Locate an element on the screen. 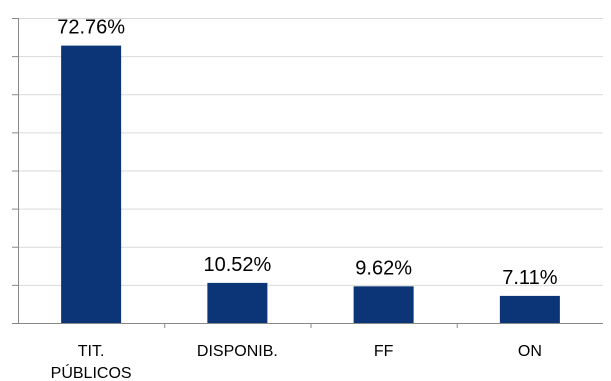  category-labels: TIT. PÚBLICOS DISPONIB. FF ON is located at coordinates (296, 362).